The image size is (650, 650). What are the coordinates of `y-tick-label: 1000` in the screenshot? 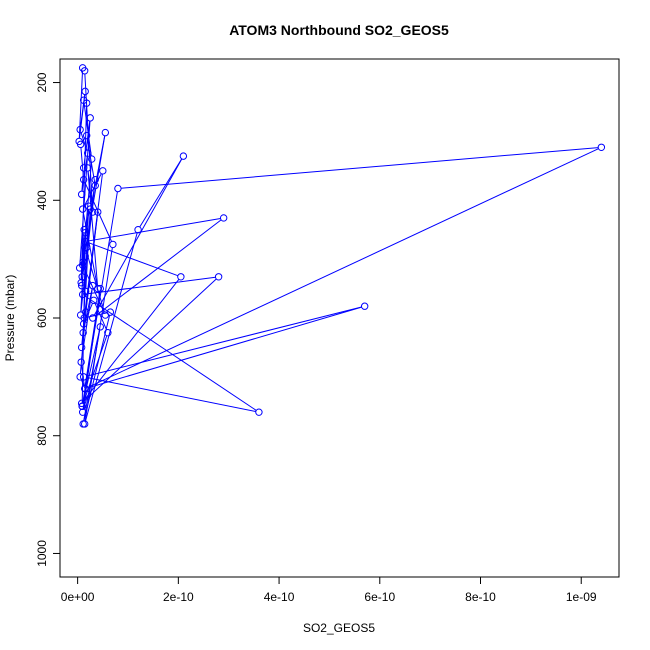 It's located at (42, 553).